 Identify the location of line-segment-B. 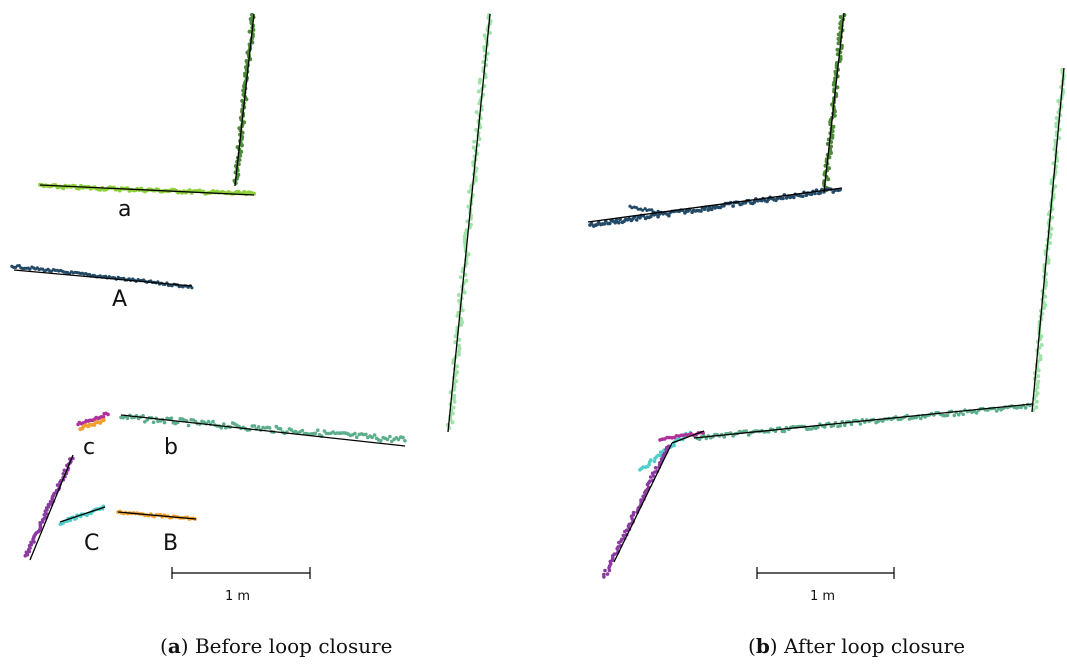
(157, 515).